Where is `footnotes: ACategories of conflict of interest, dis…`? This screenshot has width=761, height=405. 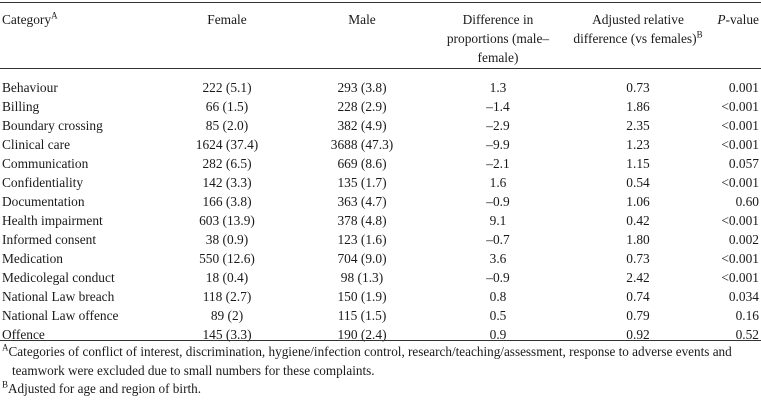 footnotes: ACategories of conflict of interest, dis… is located at coordinates (380, 371).